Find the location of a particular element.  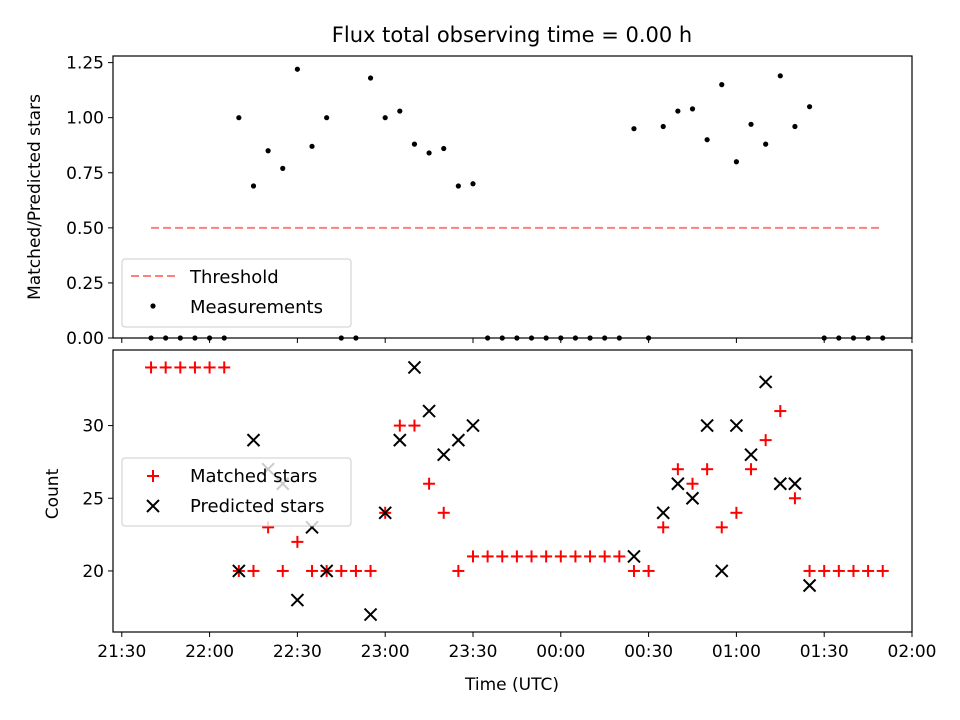

x-tick-label: 02:00 is located at coordinates (912, 652).